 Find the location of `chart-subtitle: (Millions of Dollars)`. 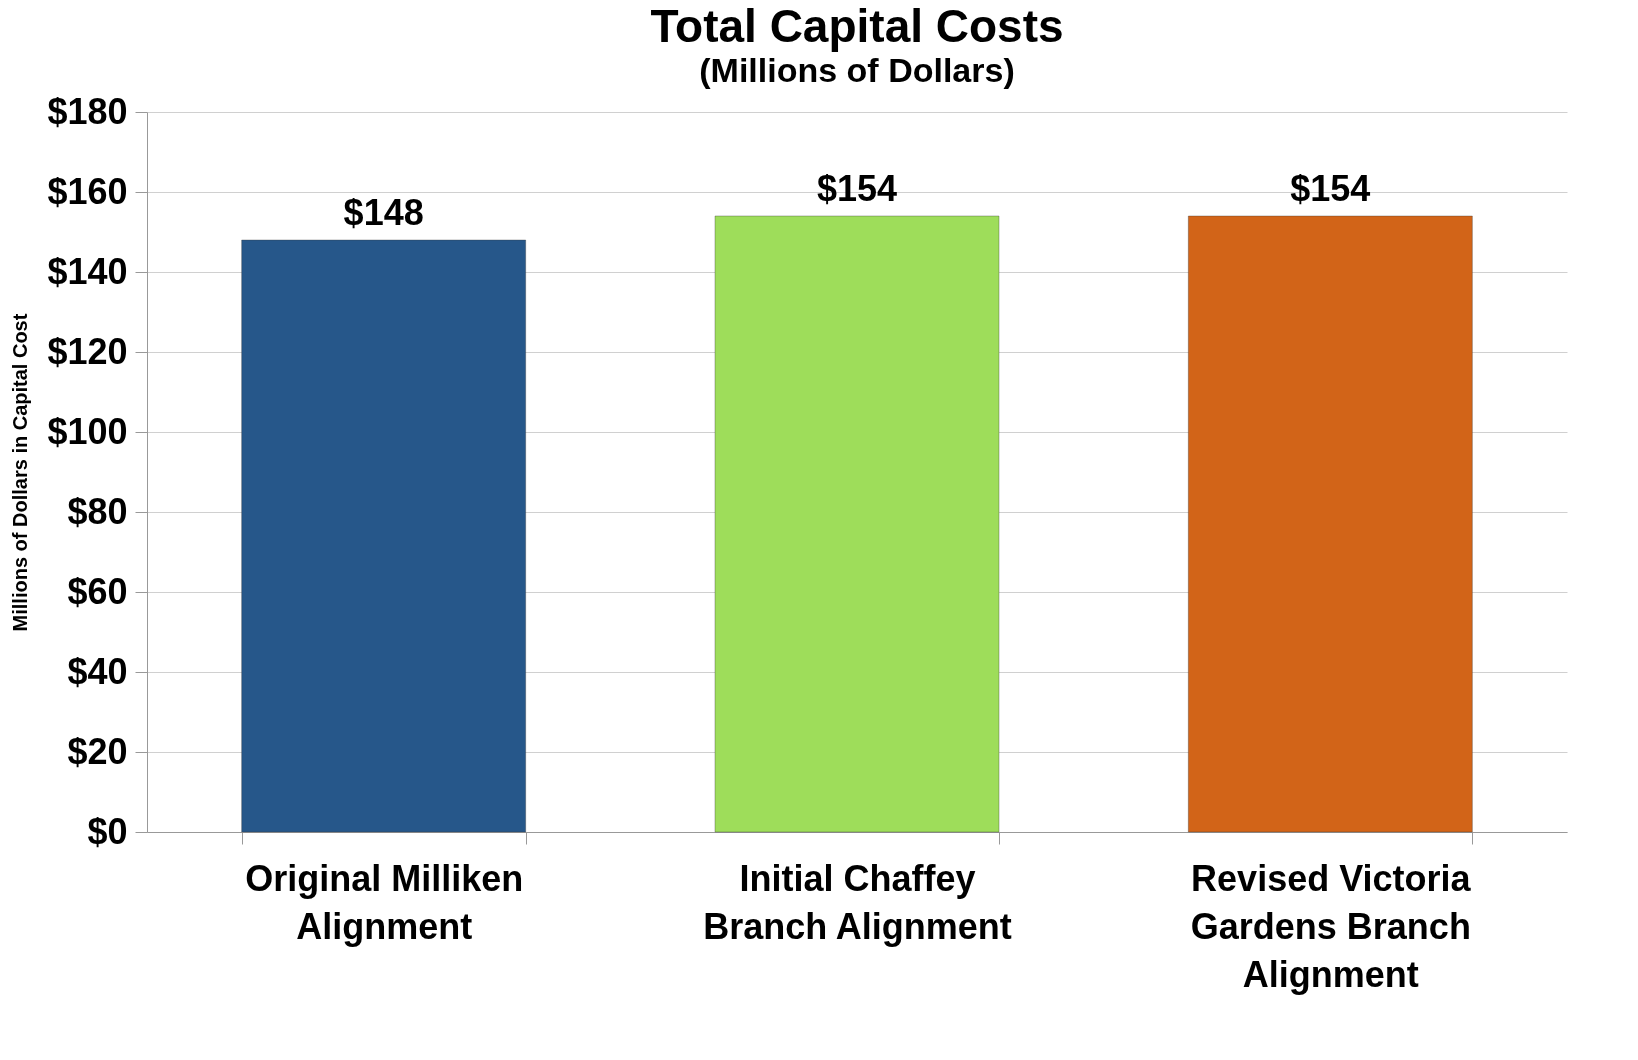

chart-subtitle: (Millions of Dollars) is located at coordinates (857, 70).